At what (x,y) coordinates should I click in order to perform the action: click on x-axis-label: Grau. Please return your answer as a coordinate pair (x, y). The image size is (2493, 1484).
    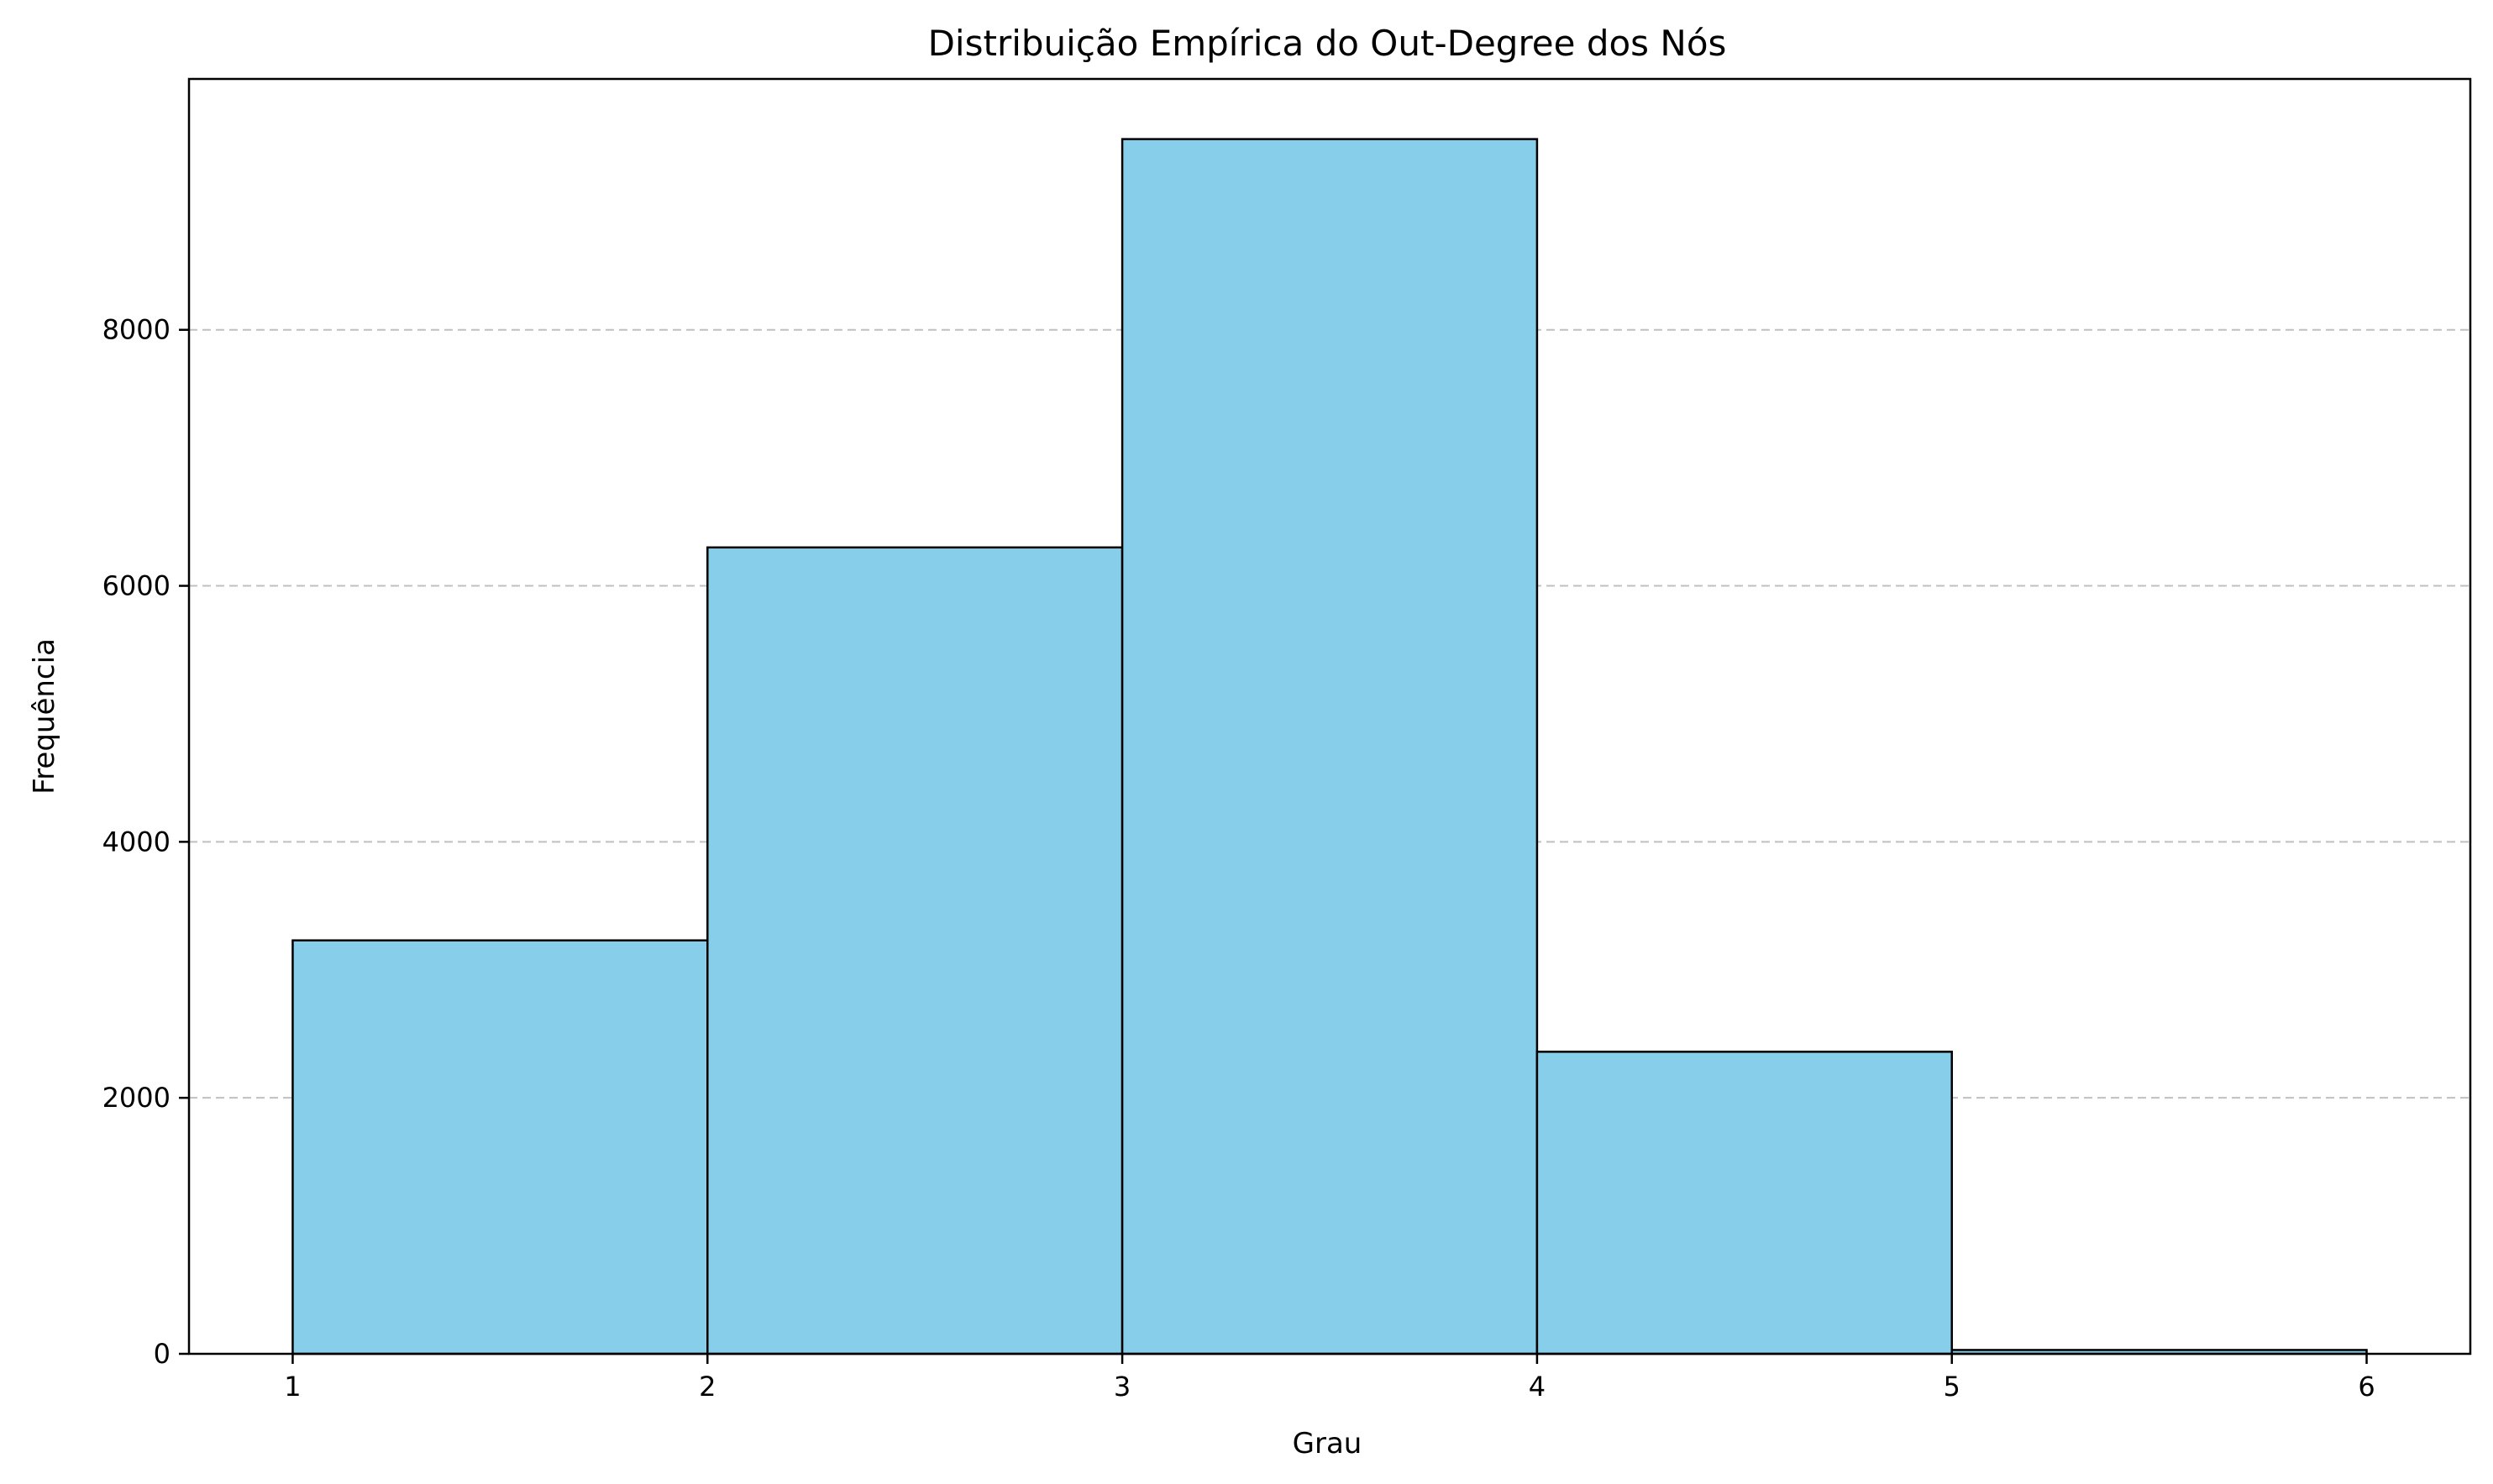
    Looking at the image, I should click on (1328, 1444).